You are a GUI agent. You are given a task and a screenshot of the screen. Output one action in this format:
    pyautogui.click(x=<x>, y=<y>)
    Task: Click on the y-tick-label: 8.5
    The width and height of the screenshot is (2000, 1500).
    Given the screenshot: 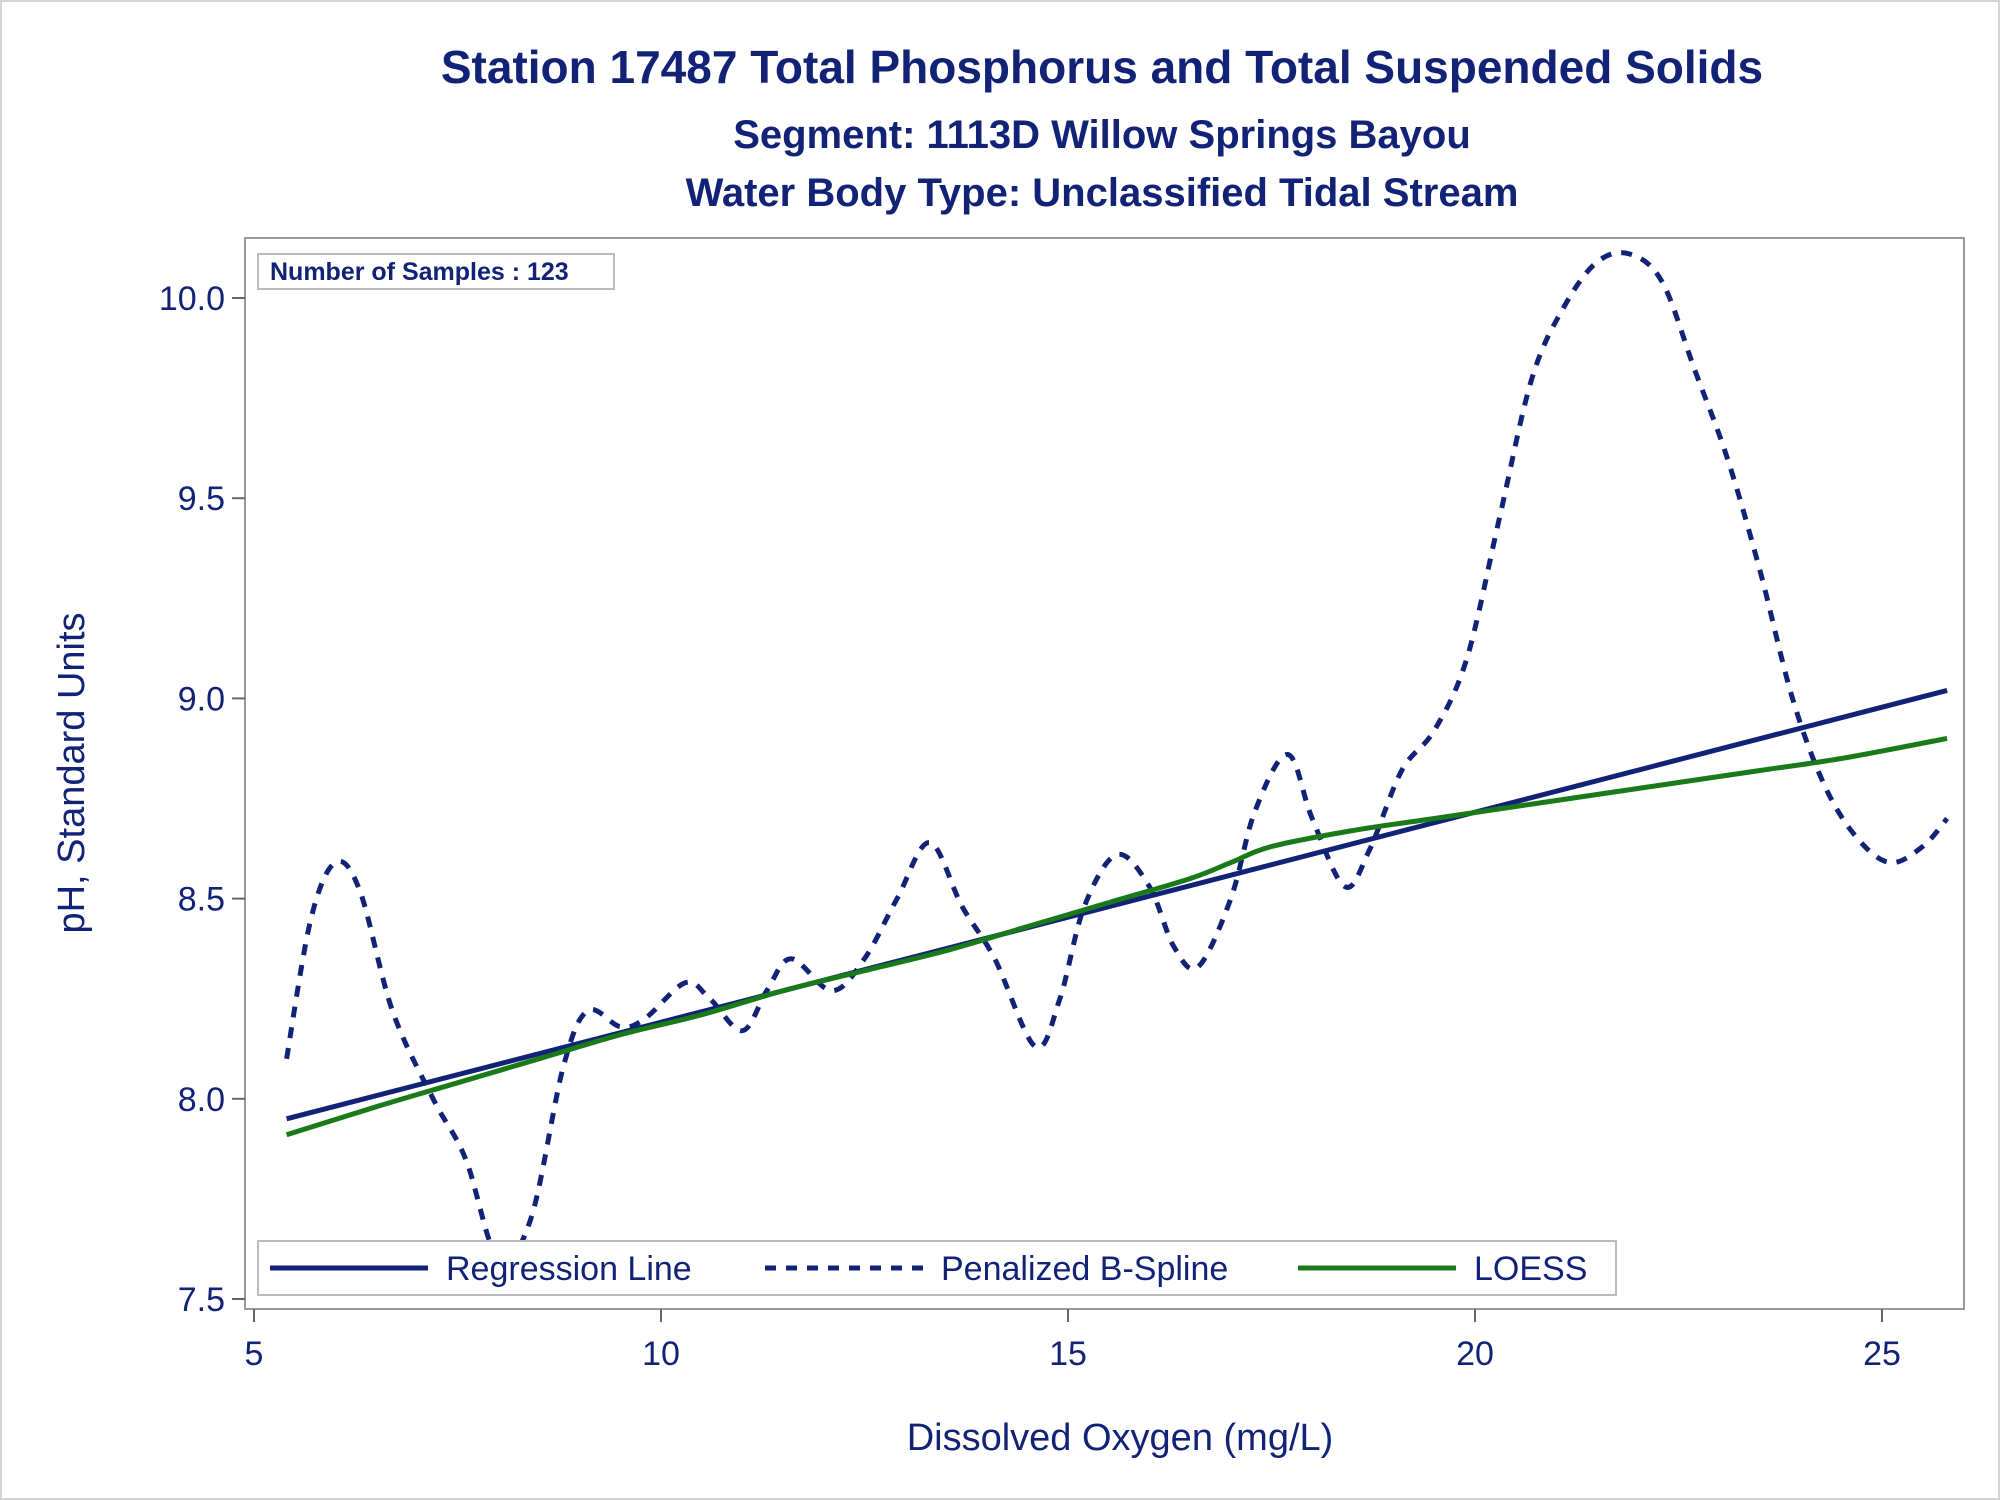 What is the action you would take?
    pyautogui.click(x=201, y=900)
    